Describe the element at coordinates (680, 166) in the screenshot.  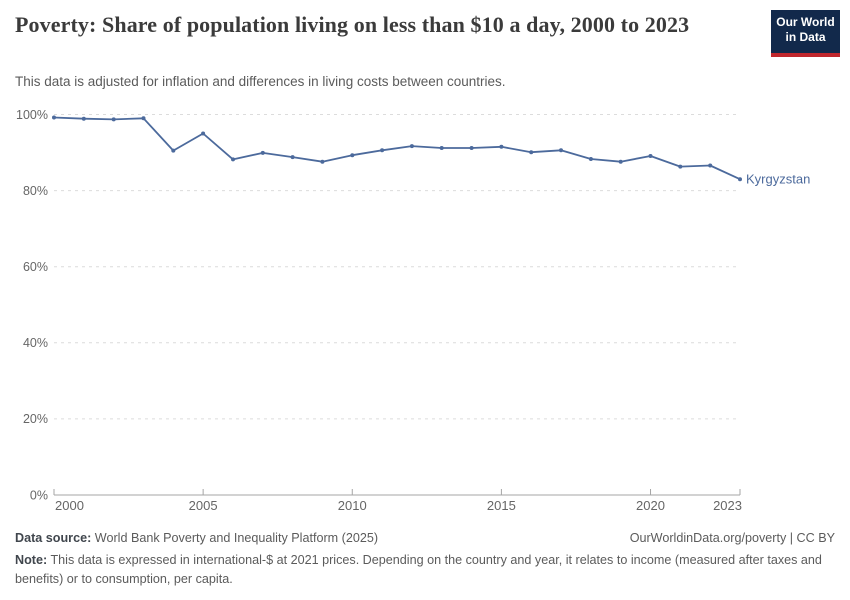
I see `data-point-2021` at that location.